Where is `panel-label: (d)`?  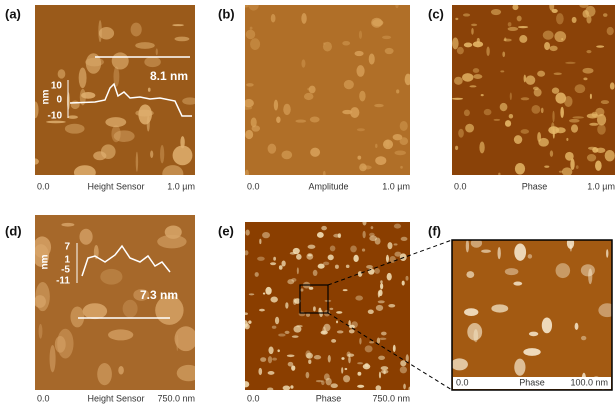
panel-label: (d) is located at coordinates (13, 230).